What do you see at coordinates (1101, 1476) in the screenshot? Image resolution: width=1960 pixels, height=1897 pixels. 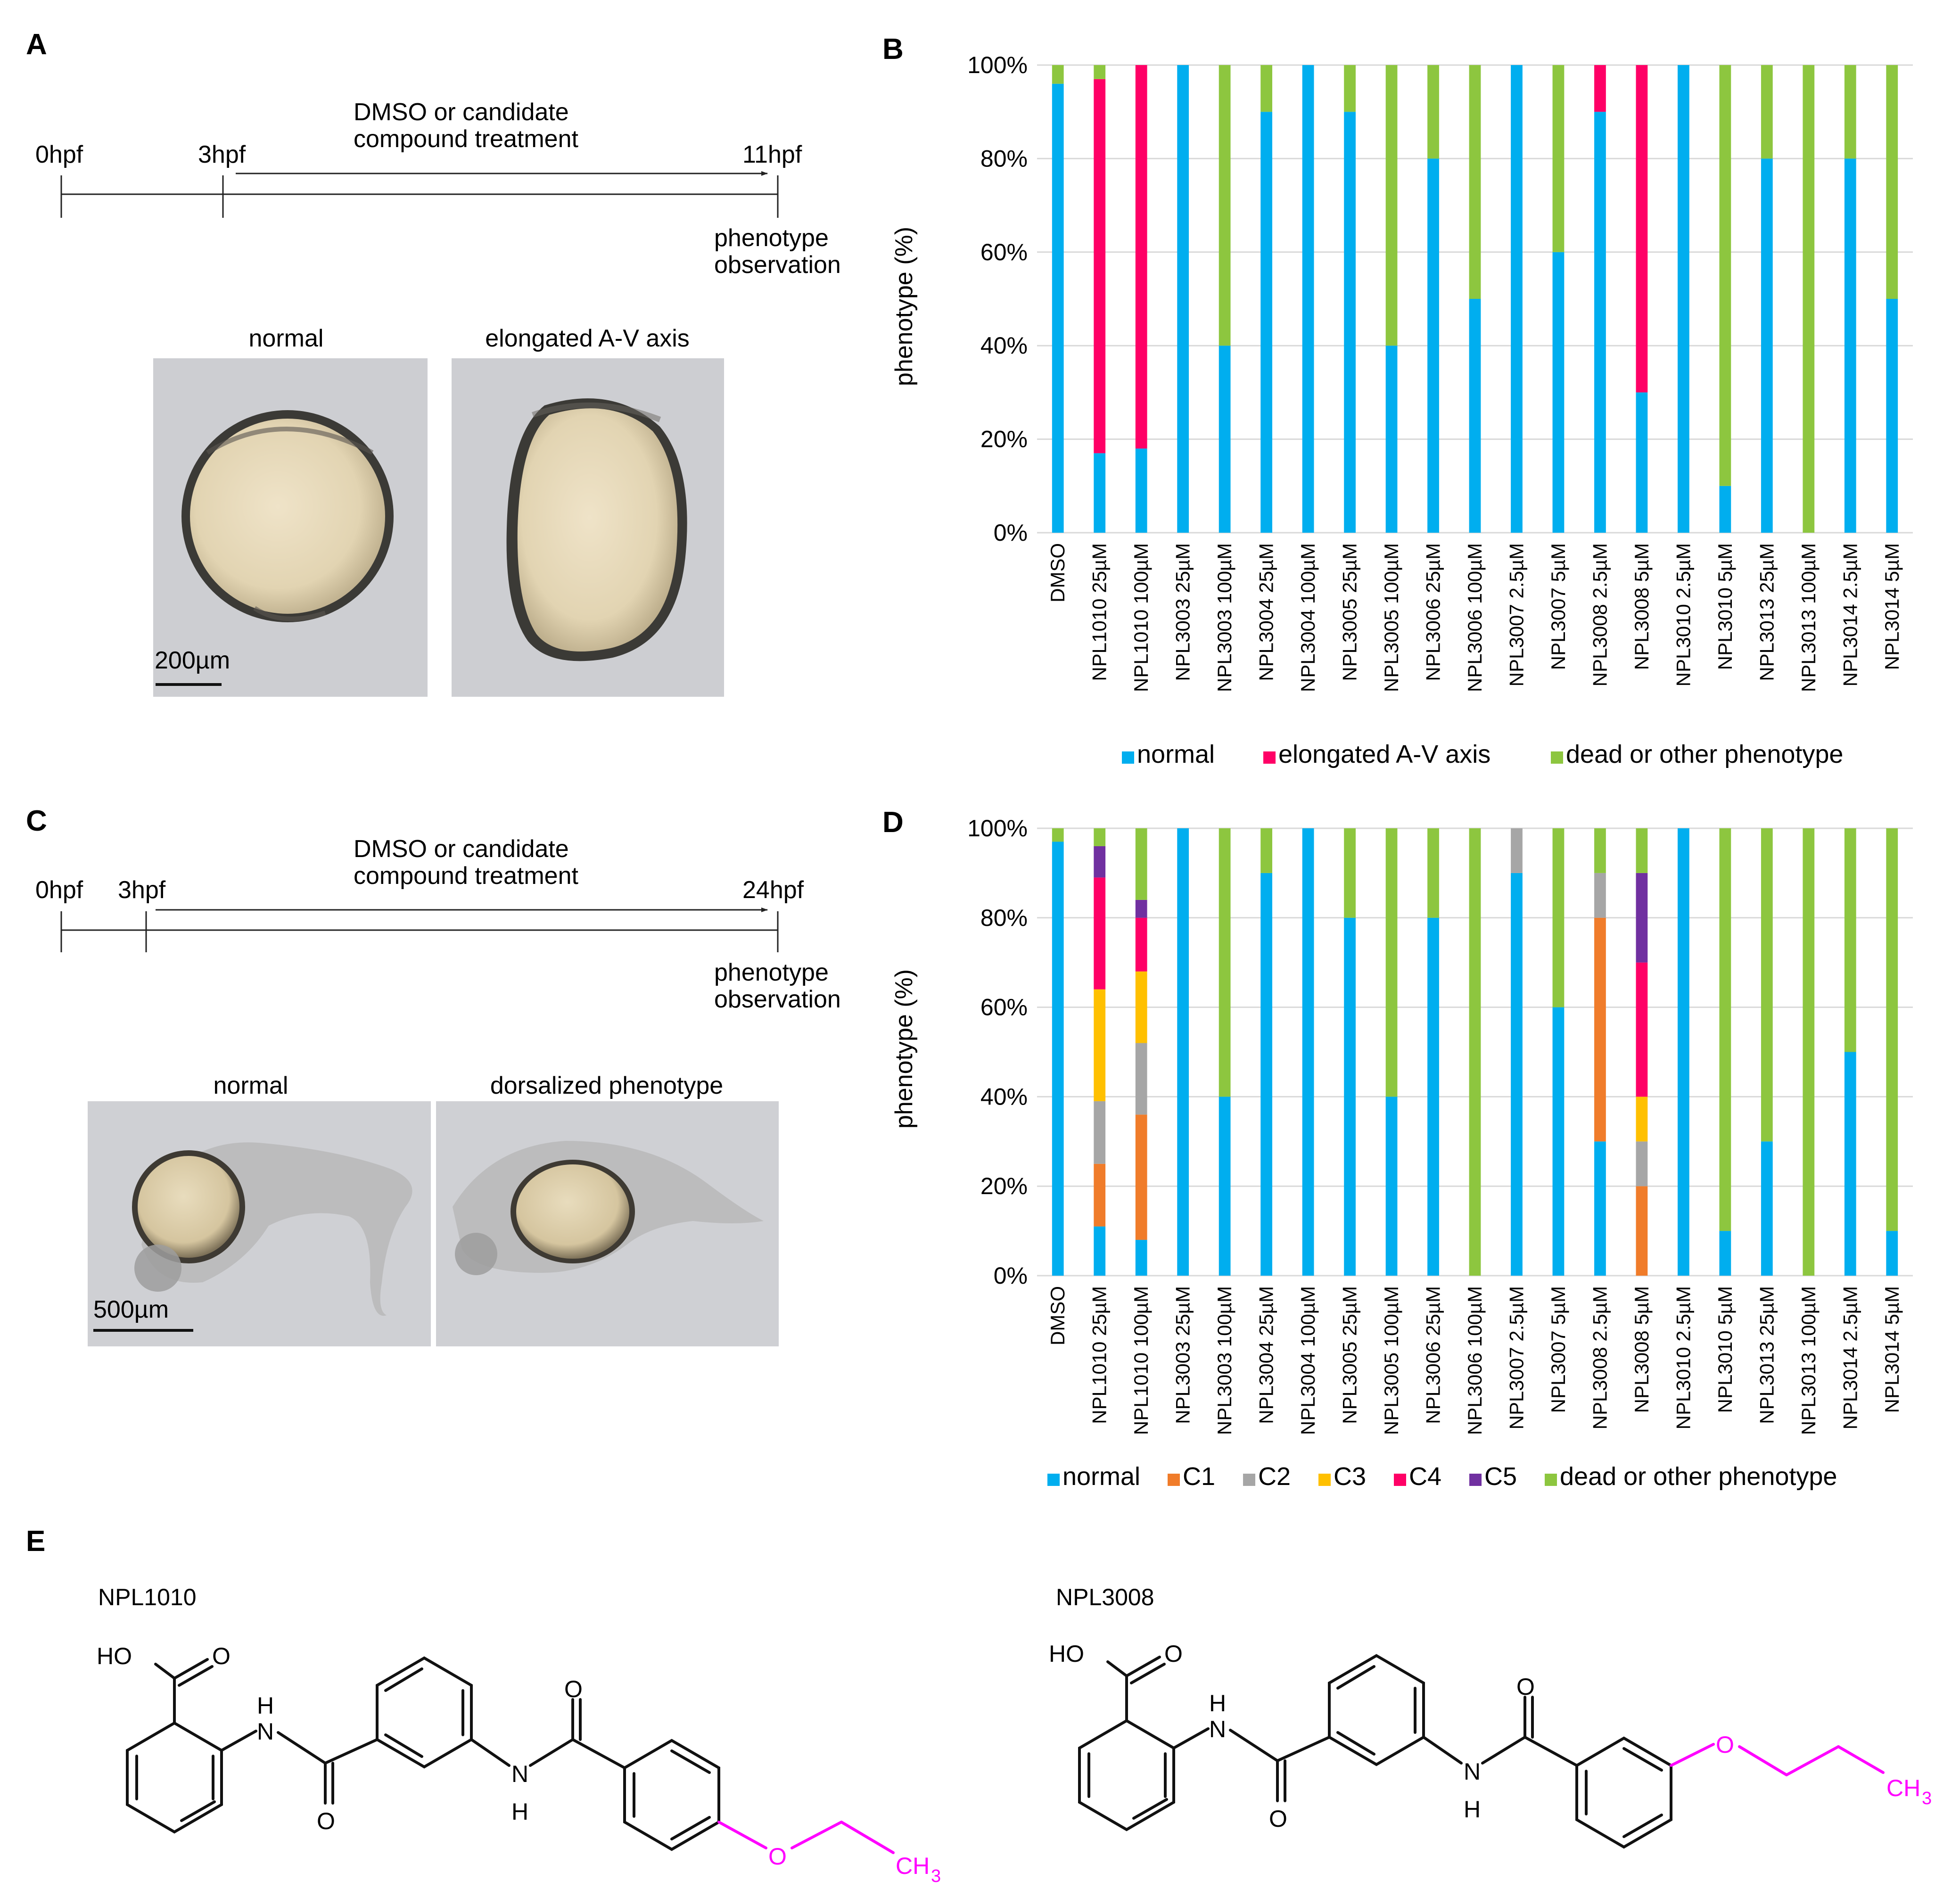 I see `legend-label: normal` at bounding box center [1101, 1476].